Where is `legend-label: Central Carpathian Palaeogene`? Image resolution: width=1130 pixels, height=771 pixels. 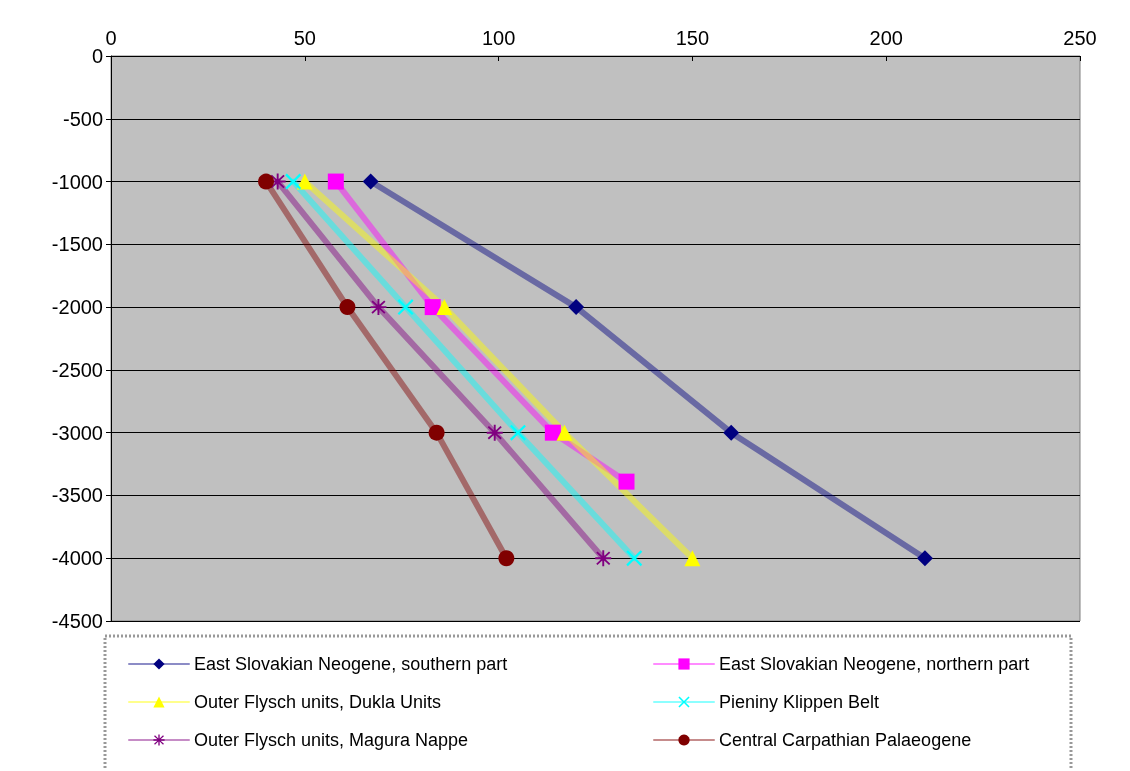 legend-label: Central Carpathian Palaeogene is located at coordinates (845, 740).